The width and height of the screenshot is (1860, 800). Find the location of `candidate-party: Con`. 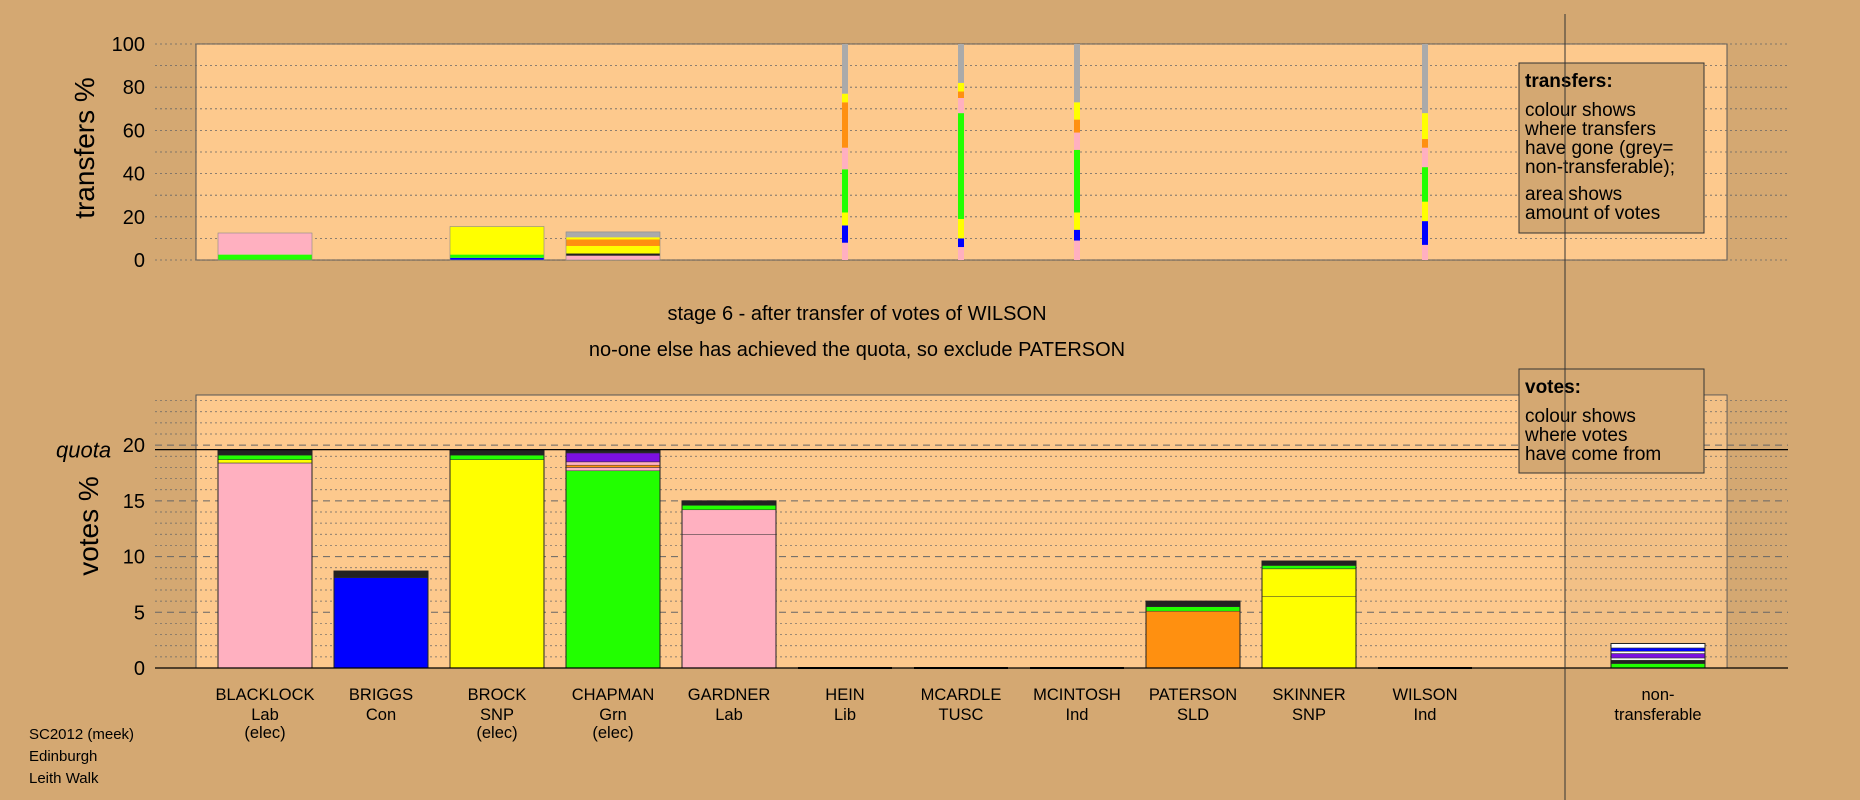

candidate-party: Con is located at coordinates (381, 715).